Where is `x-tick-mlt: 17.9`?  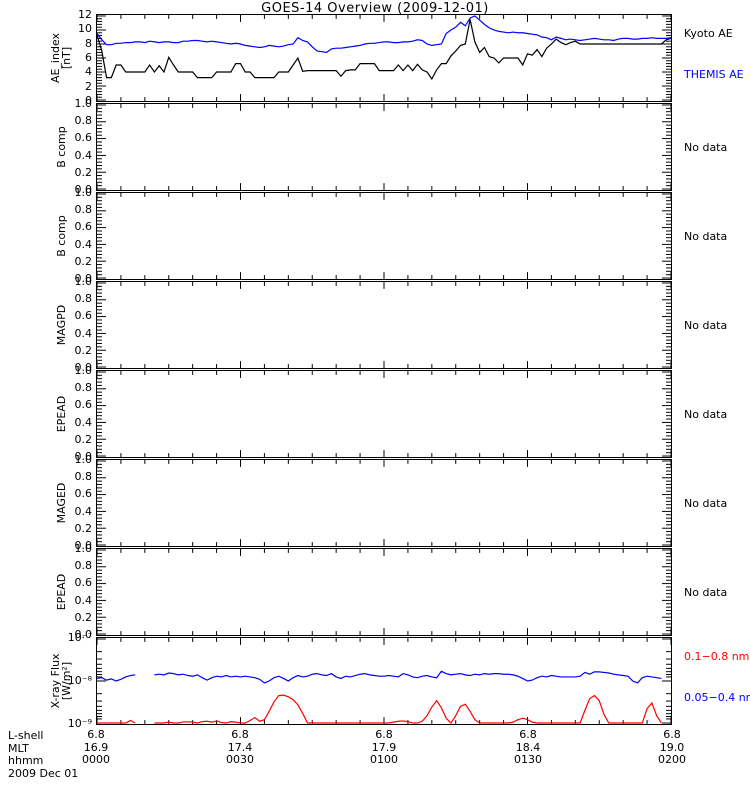 x-tick-mlt: 17.9 is located at coordinates (384, 747).